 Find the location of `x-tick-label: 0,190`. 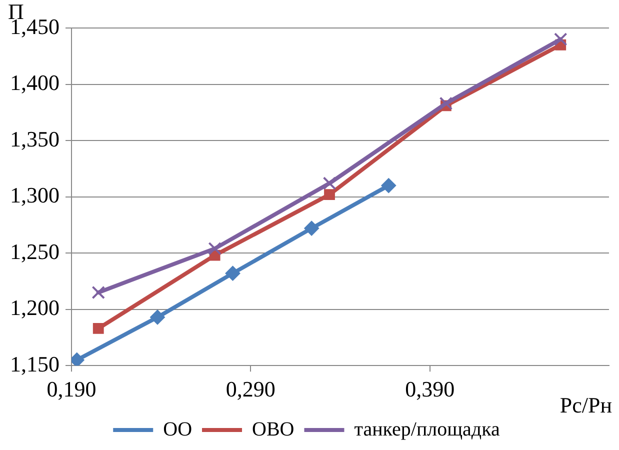

x-tick-label: 0,190 is located at coordinates (71, 389).